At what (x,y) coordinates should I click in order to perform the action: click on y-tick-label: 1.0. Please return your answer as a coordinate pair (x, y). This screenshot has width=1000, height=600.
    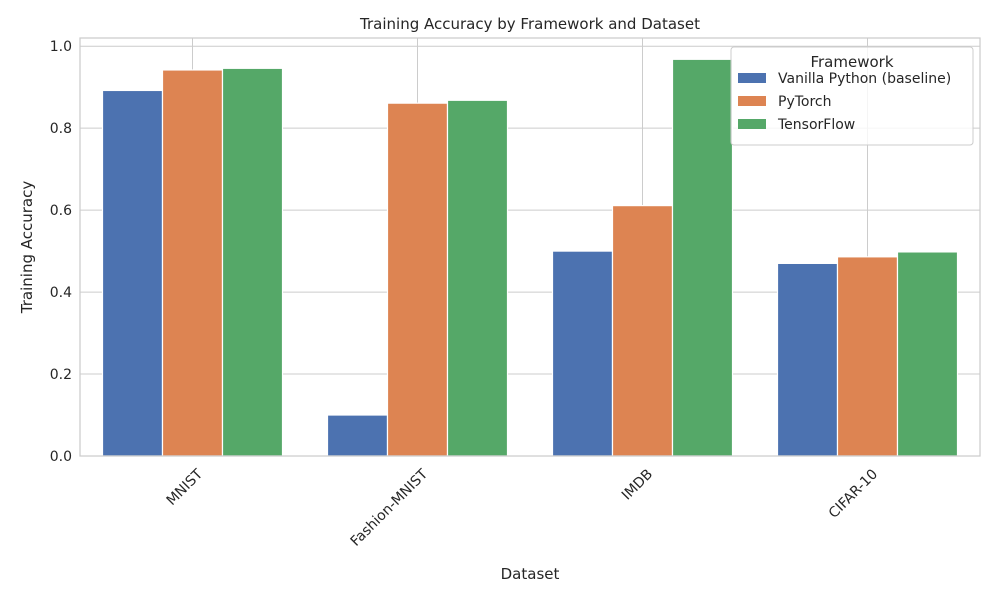
    Looking at the image, I should click on (61, 47).